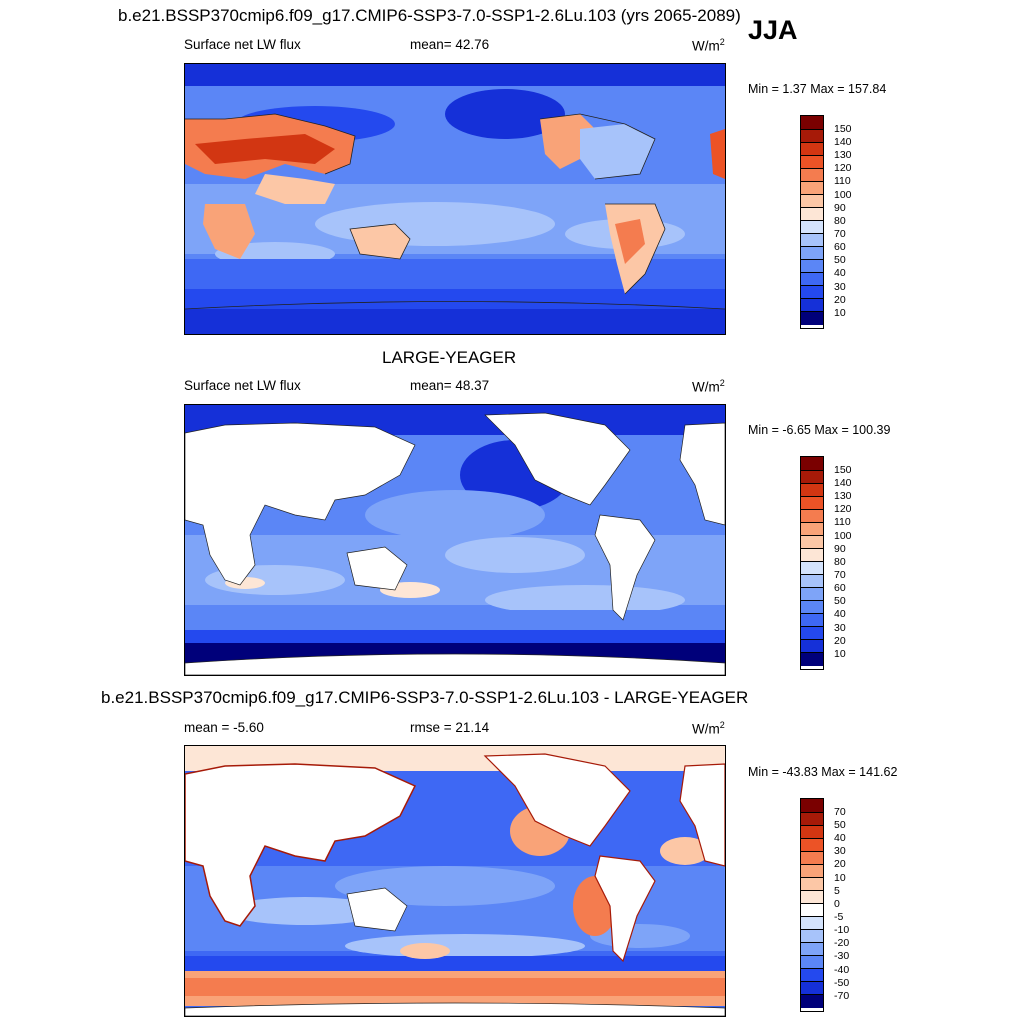  Describe the element at coordinates (224, 727) in the screenshot. I see `panel-3-mean-label: mean = -5.60` at that location.